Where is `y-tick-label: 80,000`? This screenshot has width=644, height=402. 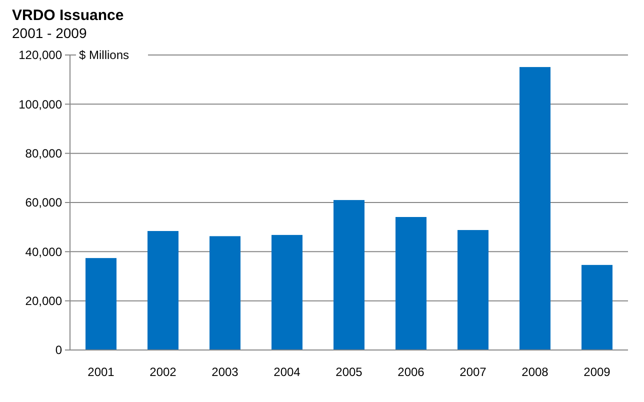
y-tick-label: 80,000 is located at coordinates (43, 153).